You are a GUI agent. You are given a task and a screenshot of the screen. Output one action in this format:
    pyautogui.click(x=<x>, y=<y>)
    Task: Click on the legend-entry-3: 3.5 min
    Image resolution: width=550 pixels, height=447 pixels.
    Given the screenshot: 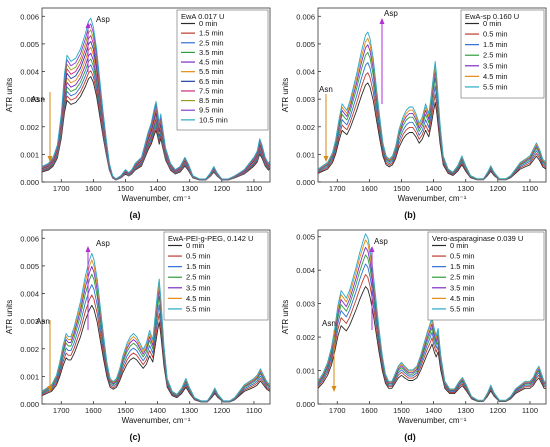 What is the action you would take?
    pyautogui.click(x=211, y=52)
    